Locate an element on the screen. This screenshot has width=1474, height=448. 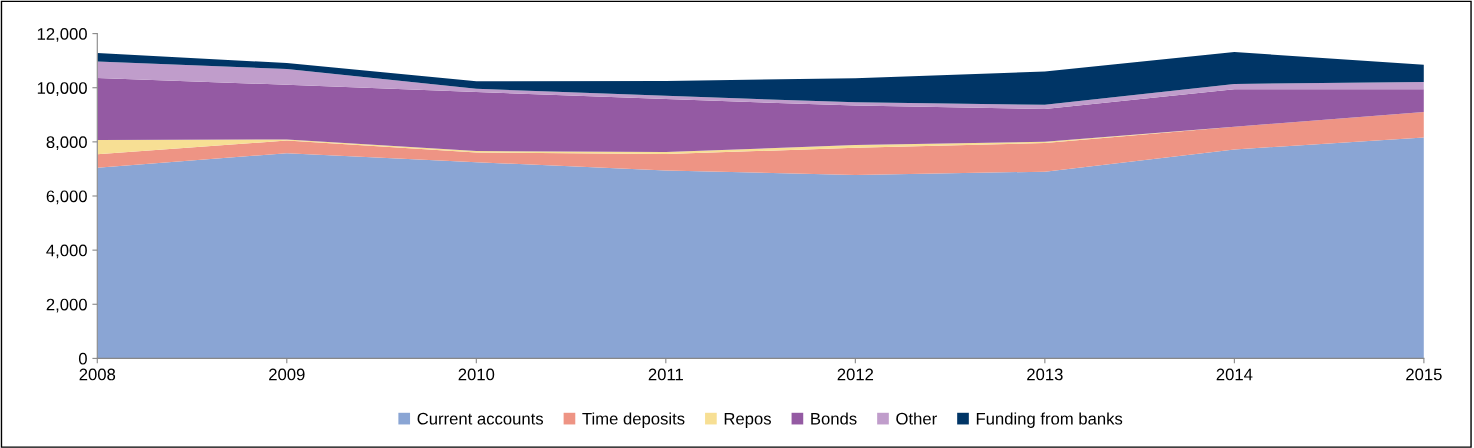
x-tick-label: 2009 is located at coordinates (287, 374).